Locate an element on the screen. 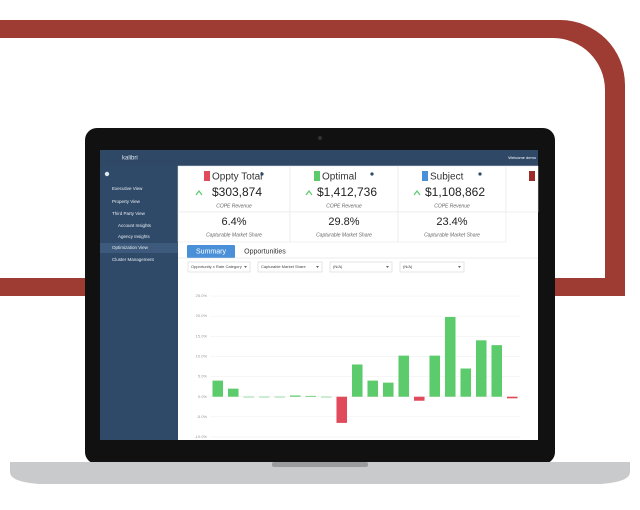 This screenshot has width=640, height=510. nav-item: Agency Insights is located at coordinates (134, 236).